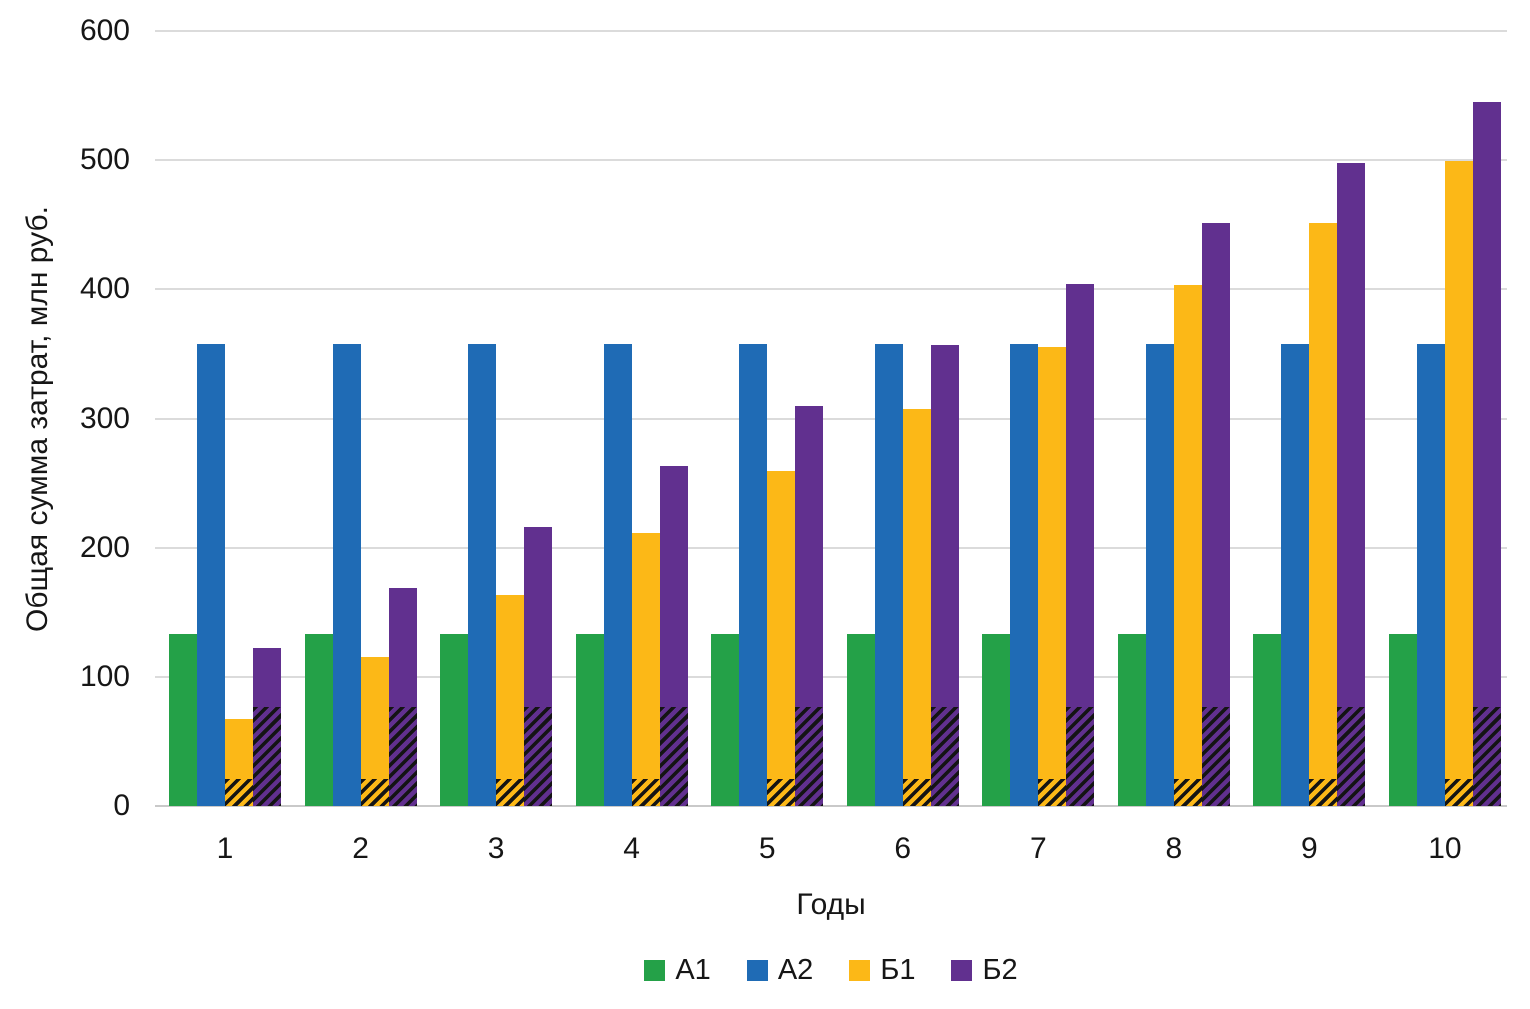  What do you see at coordinates (104, 676) in the screenshot?
I see `y-tick-label-100: 100` at bounding box center [104, 676].